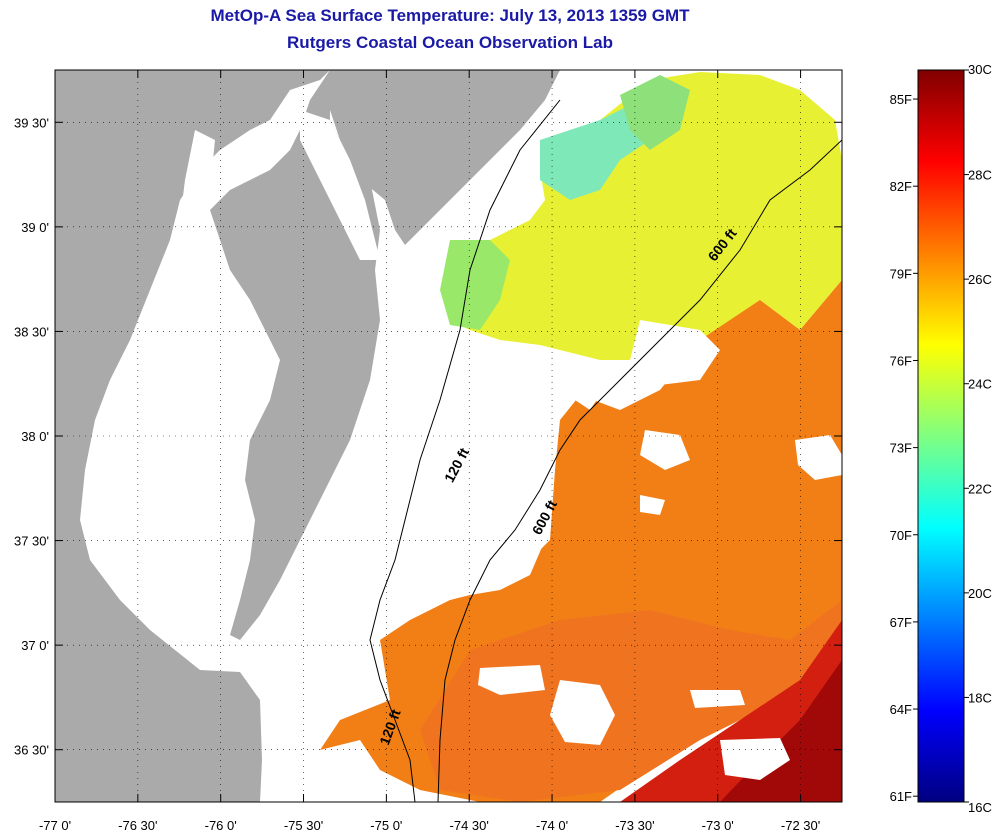 This screenshot has width=1000, height=840. What do you see at coordinates (980, 69) in the screenshot?
I see `colorbar-celsius-label: 30C` at bounding box center [980, 69].